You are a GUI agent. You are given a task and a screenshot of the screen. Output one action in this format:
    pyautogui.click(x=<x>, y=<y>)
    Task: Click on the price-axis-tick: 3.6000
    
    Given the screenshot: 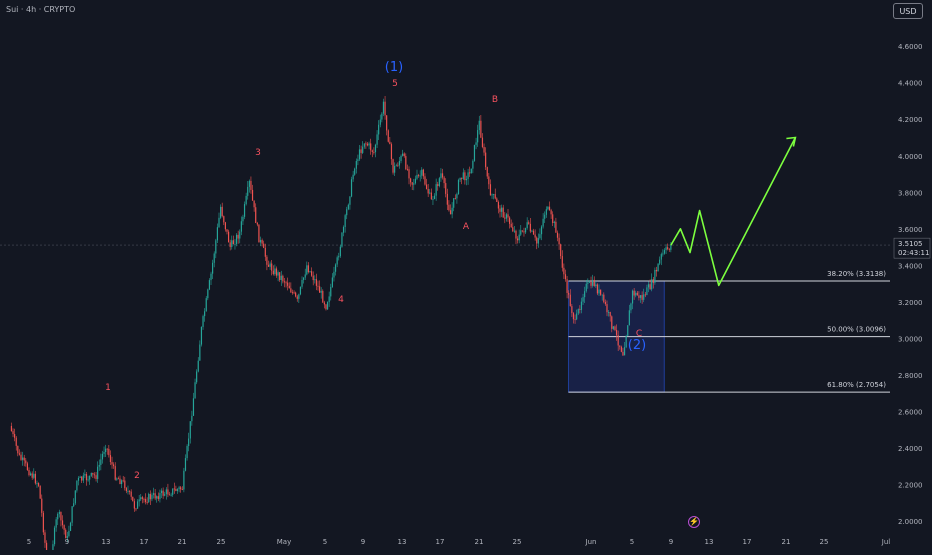 What is the action you would take?
    pyautogui.click(x=910, y=230)
    